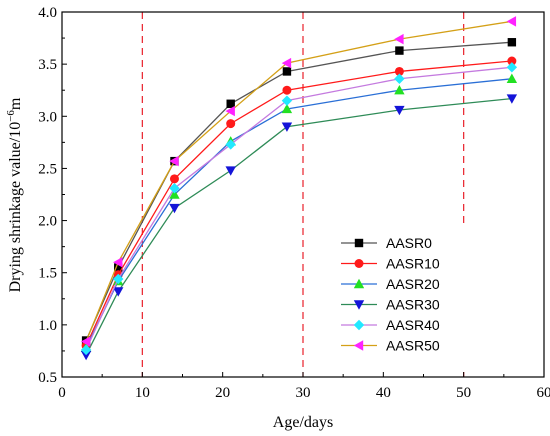 This screenshot has height=436, width=550. What do you see at coordinates (142, 393) in the screenshot?
I see `x-tick-label: 10` at bounding box center [142, 393].